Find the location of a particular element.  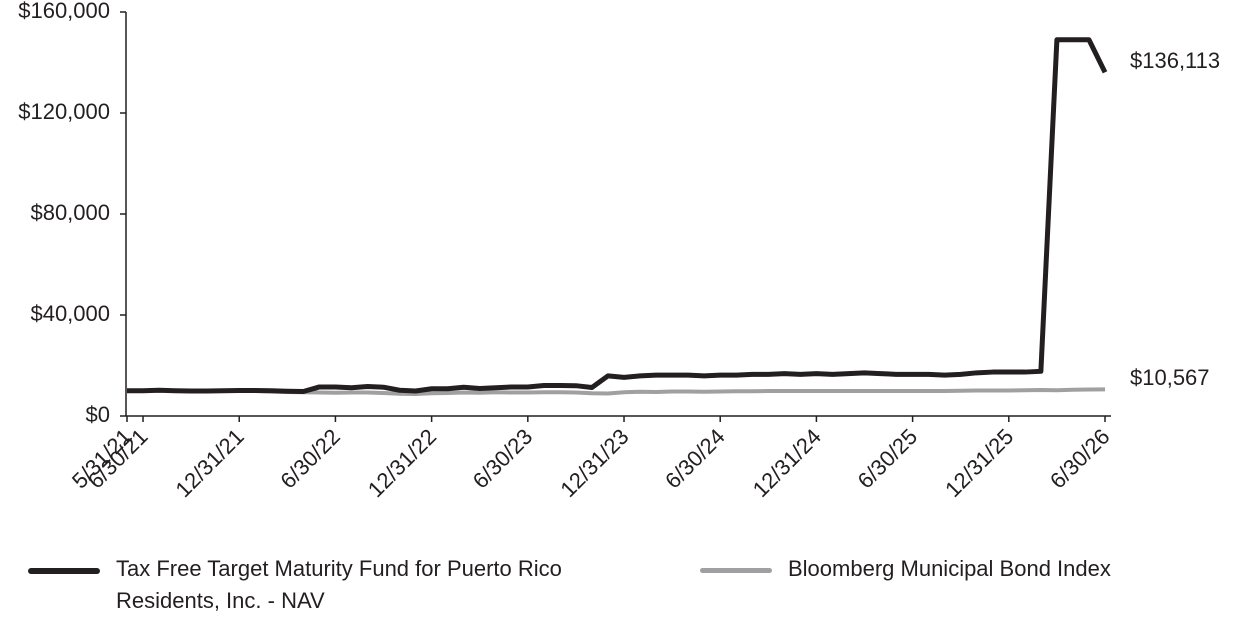

x-tick-label: 6/30/22 is located at coordinates (310, 459).